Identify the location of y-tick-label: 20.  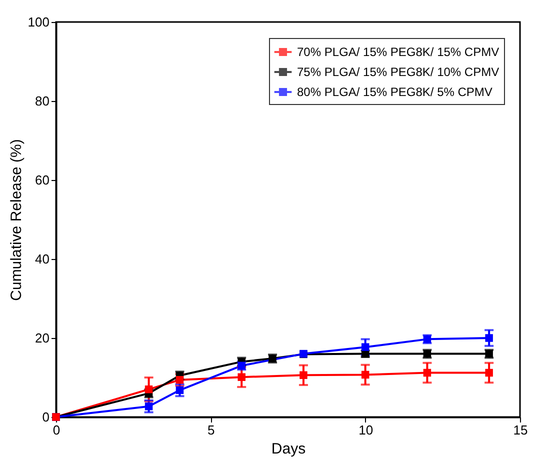
(42, 338).